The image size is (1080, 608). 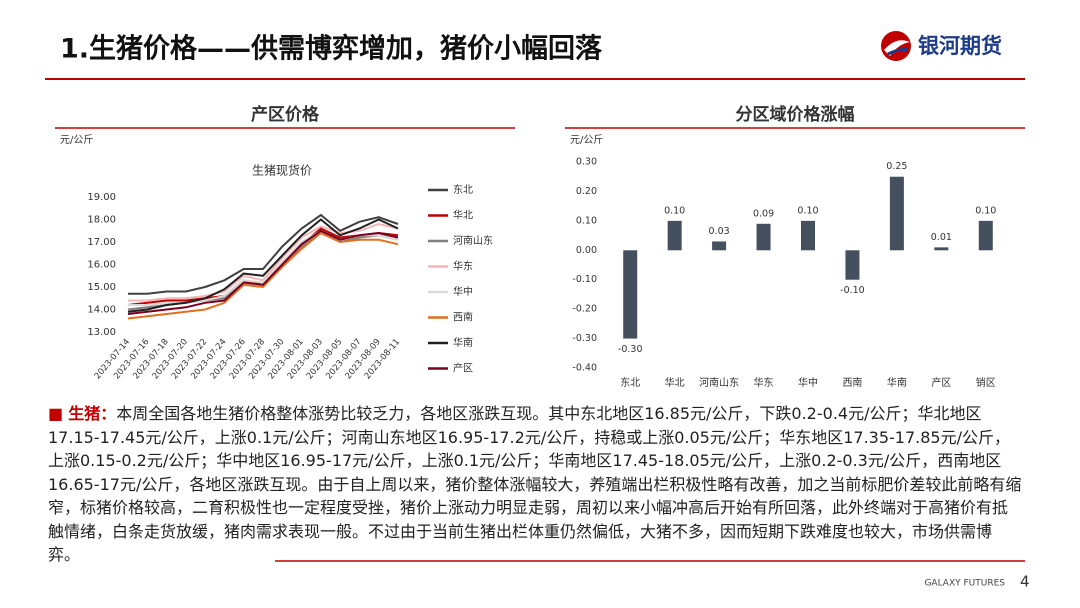 What do you see at coordinates (101, 265) in the screenshot?
I see `y-tick-label: 16.00` at bounding box center [101, 265].